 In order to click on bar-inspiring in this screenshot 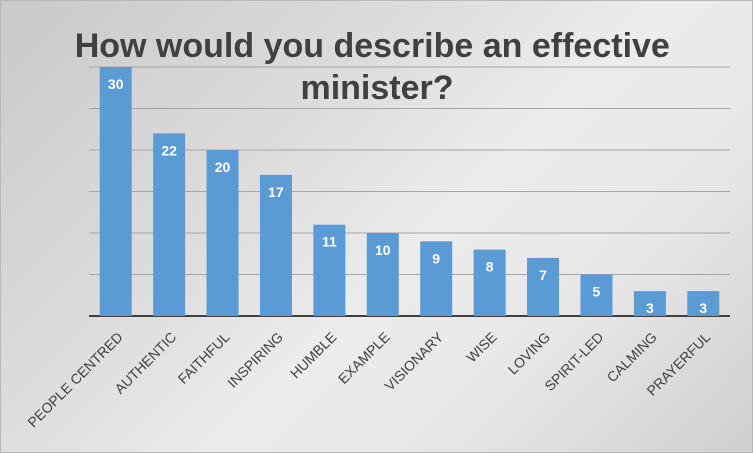, I will do `click(275, 245)`.